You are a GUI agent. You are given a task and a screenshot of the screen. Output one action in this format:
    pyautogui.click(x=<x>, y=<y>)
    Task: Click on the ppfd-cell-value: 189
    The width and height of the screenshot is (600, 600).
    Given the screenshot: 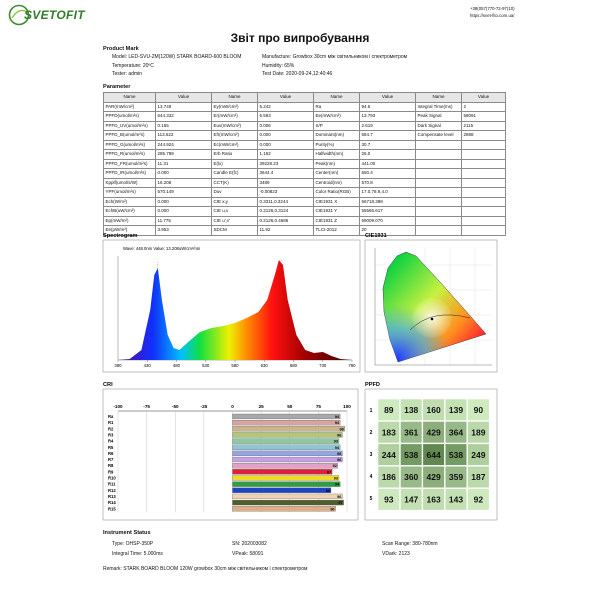 What is the action you would take?
    pyautogui.click(x=478, y=432)
    